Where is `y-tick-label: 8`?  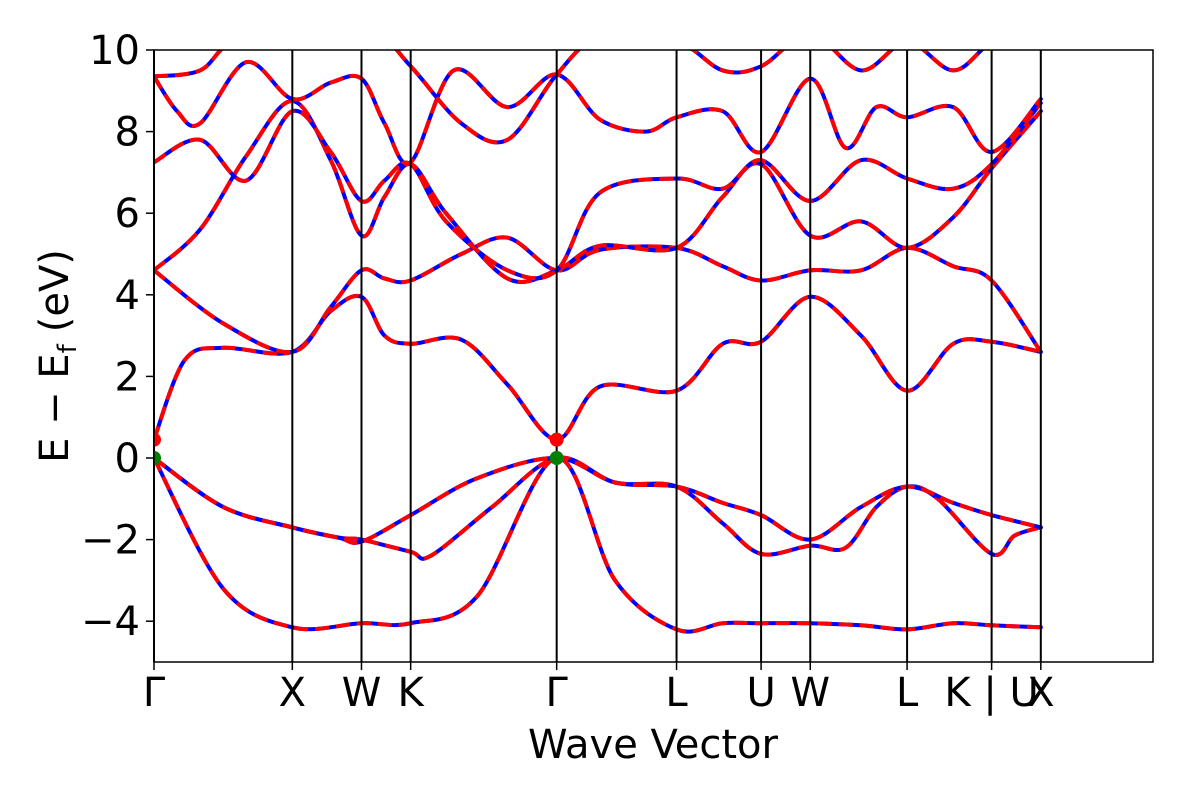
y-tick-label: 8 is located at coordinates (127, 133).